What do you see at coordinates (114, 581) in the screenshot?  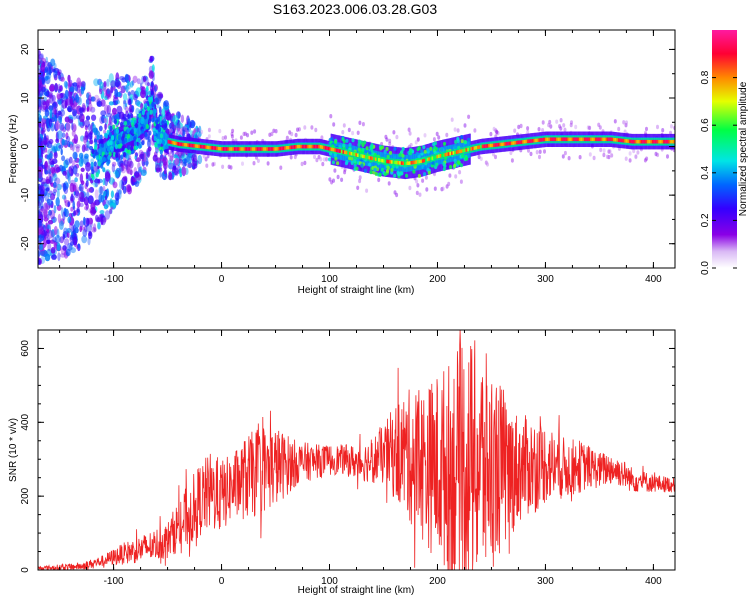 I see `snr-x-tick-label: -100` at bounding box center [114, 581].